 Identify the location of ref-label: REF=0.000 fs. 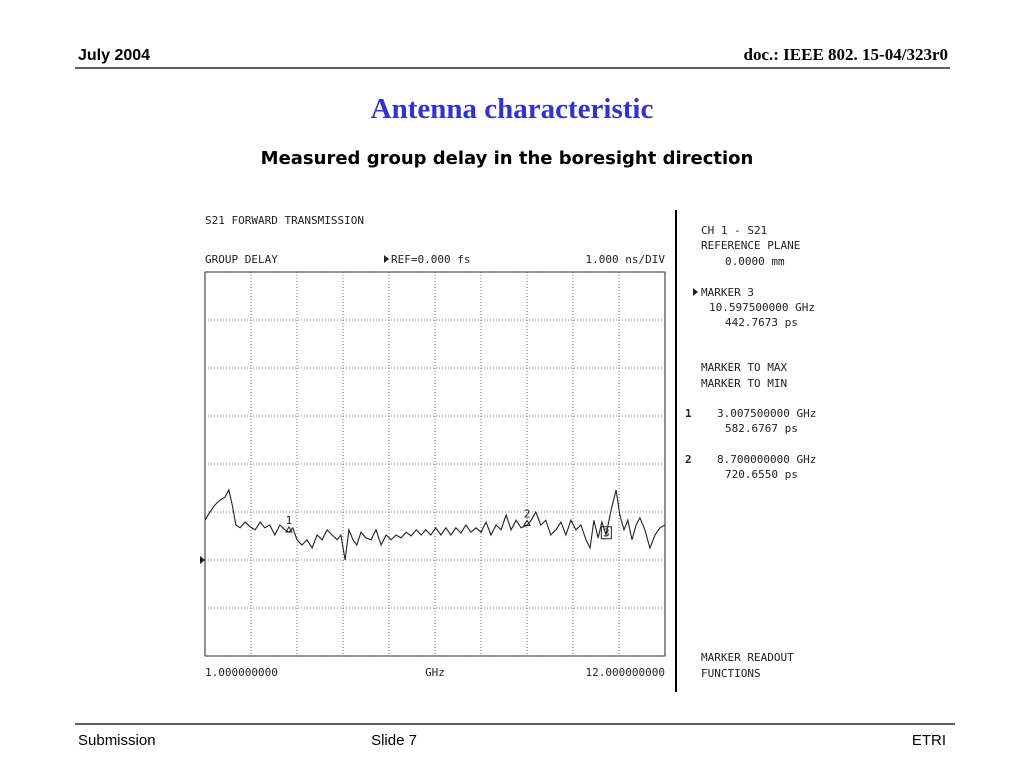
(430, 259).